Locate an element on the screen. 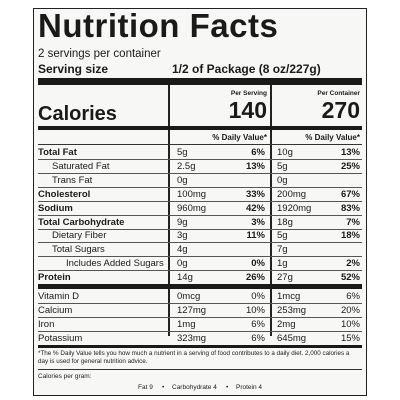 Image resolution: width=400 pixels, height=400 pixels. serving-amount: 323mg is located at coordinates (192, 338).